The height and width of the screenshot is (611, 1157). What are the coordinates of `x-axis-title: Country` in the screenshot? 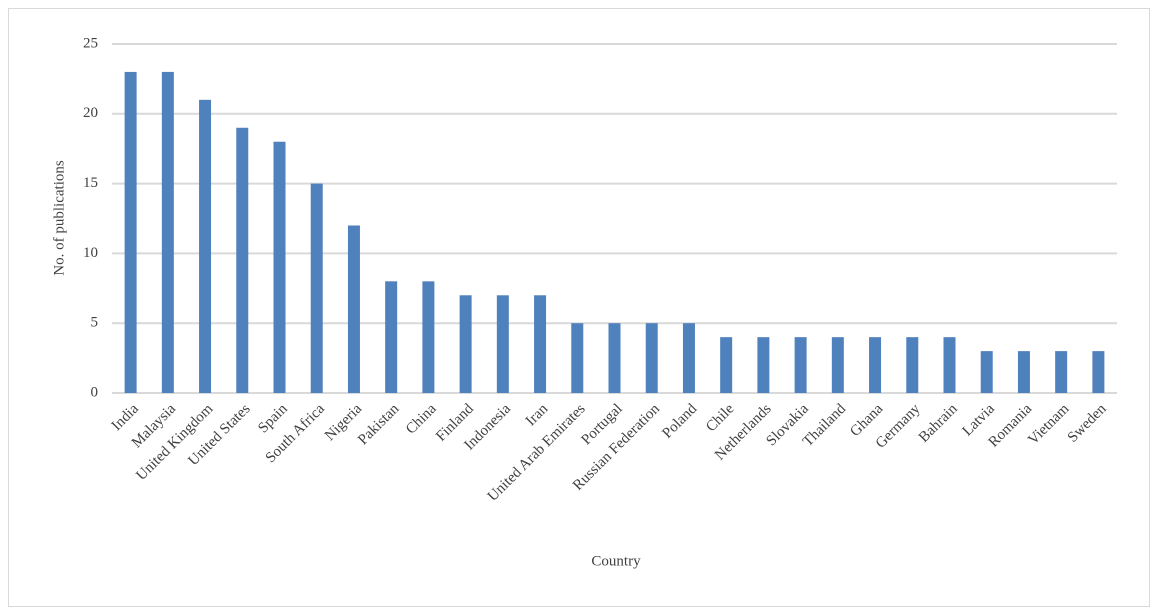 It's located at (616, 561).